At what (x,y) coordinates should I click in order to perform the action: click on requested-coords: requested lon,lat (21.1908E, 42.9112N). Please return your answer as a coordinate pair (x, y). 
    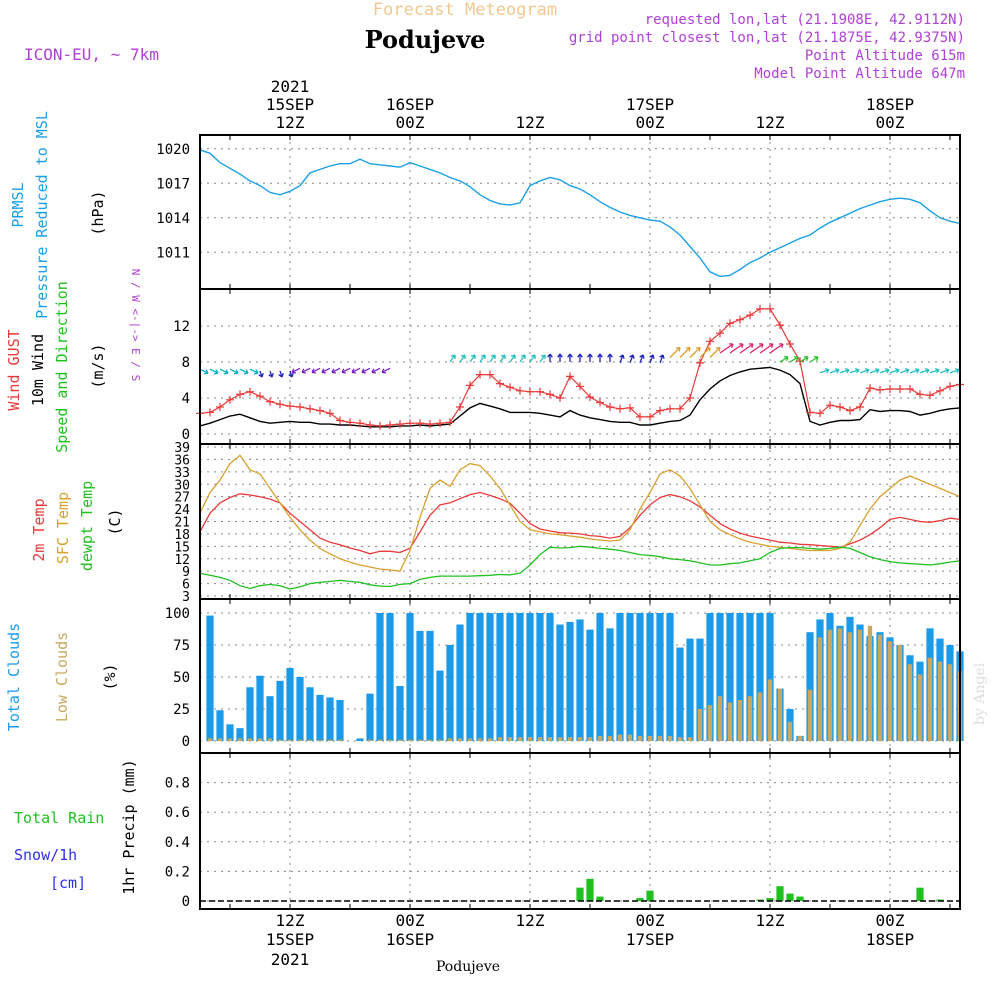
    Looking at the image, I should click on (805, 20).